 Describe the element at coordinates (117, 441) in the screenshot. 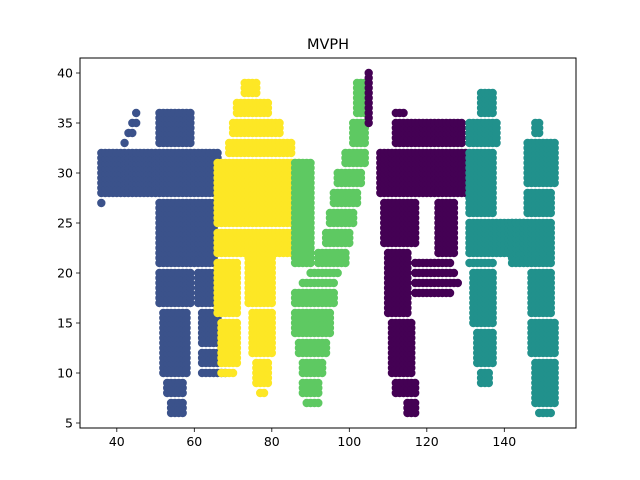

I see `x-tick-label: 40` at that location.